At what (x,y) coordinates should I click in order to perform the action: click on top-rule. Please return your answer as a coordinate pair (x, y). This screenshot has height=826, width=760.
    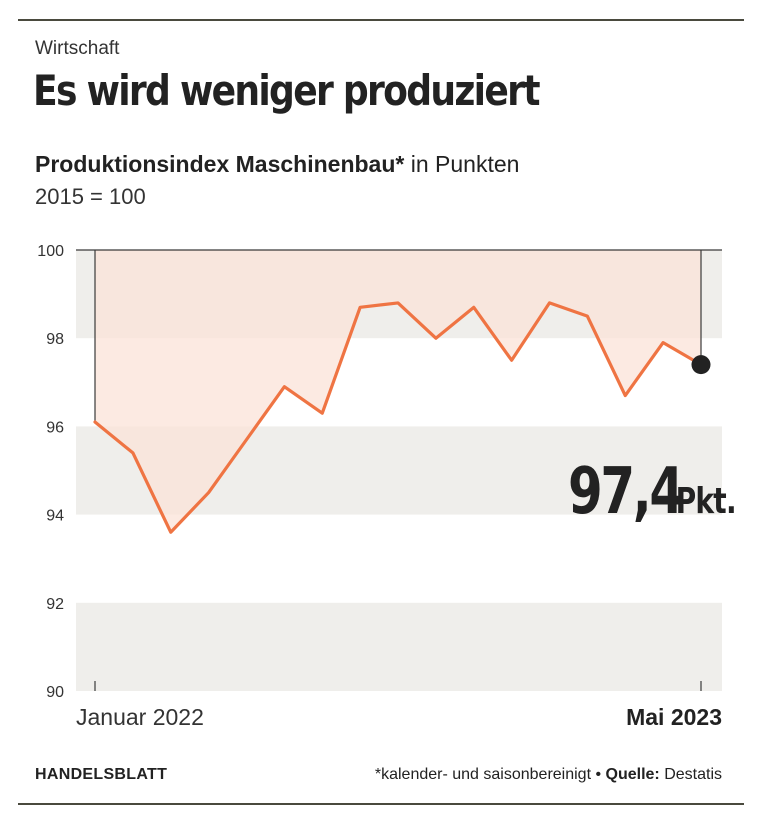
    Looking at the image, I should click on (381, 20).